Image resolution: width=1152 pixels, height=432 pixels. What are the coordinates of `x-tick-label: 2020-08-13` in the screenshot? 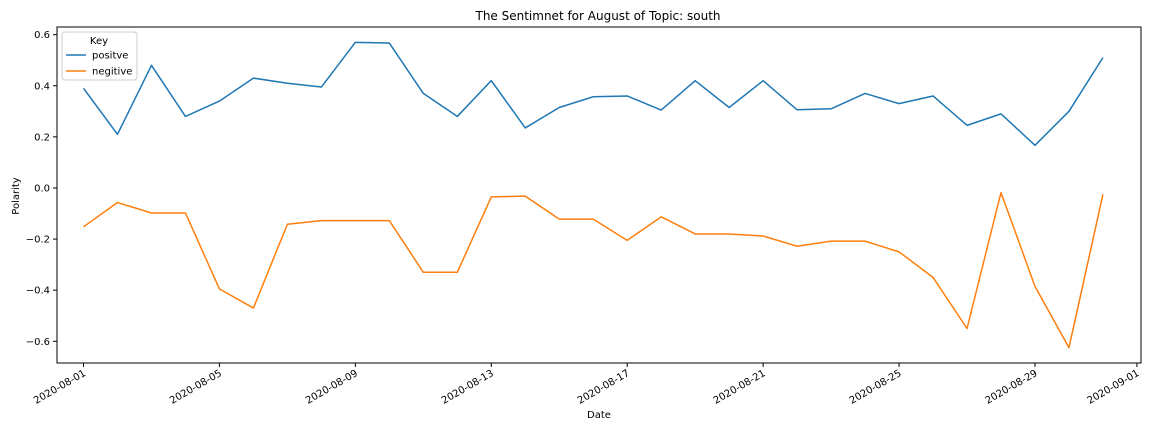 It's located at (468, 387).